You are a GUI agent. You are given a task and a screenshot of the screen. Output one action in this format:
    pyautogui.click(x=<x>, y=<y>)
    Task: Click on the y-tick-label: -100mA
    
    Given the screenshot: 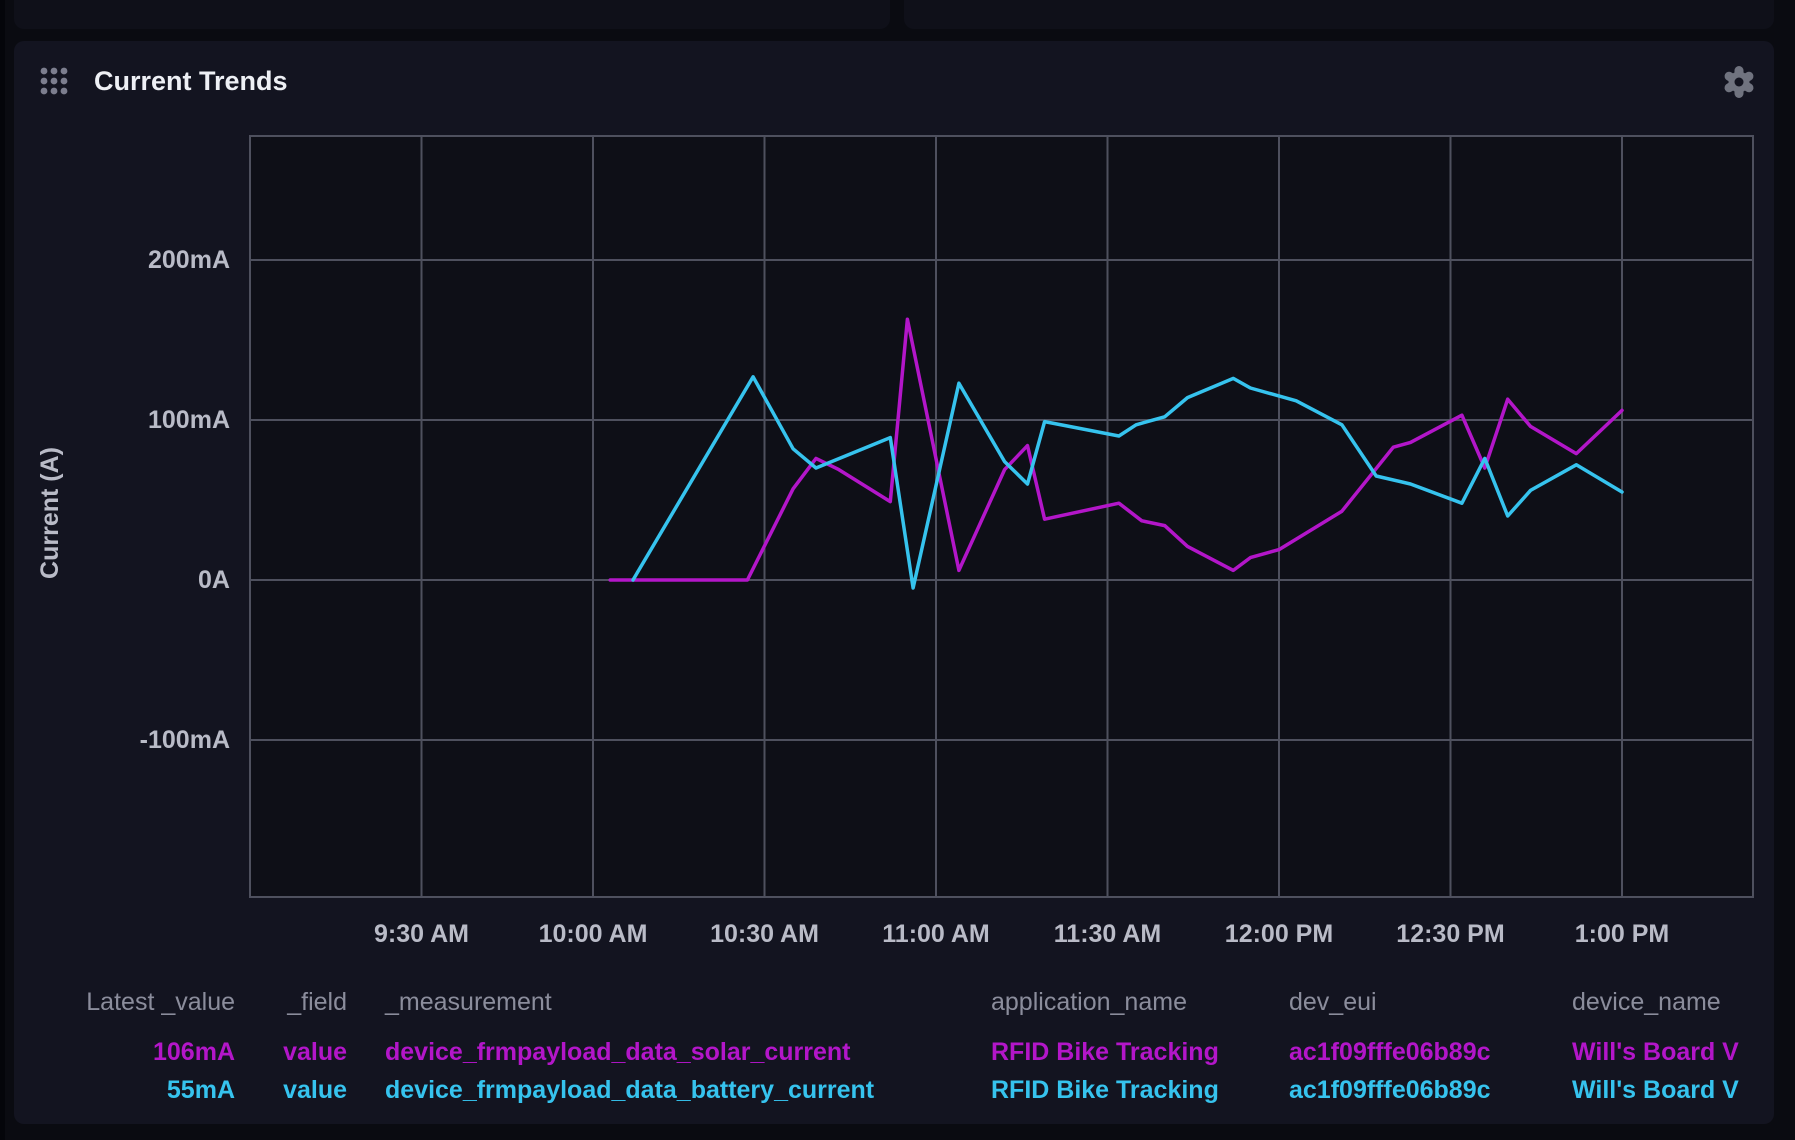 What is the action you would take?
    pyautogui.click(x=184, y=740)
    